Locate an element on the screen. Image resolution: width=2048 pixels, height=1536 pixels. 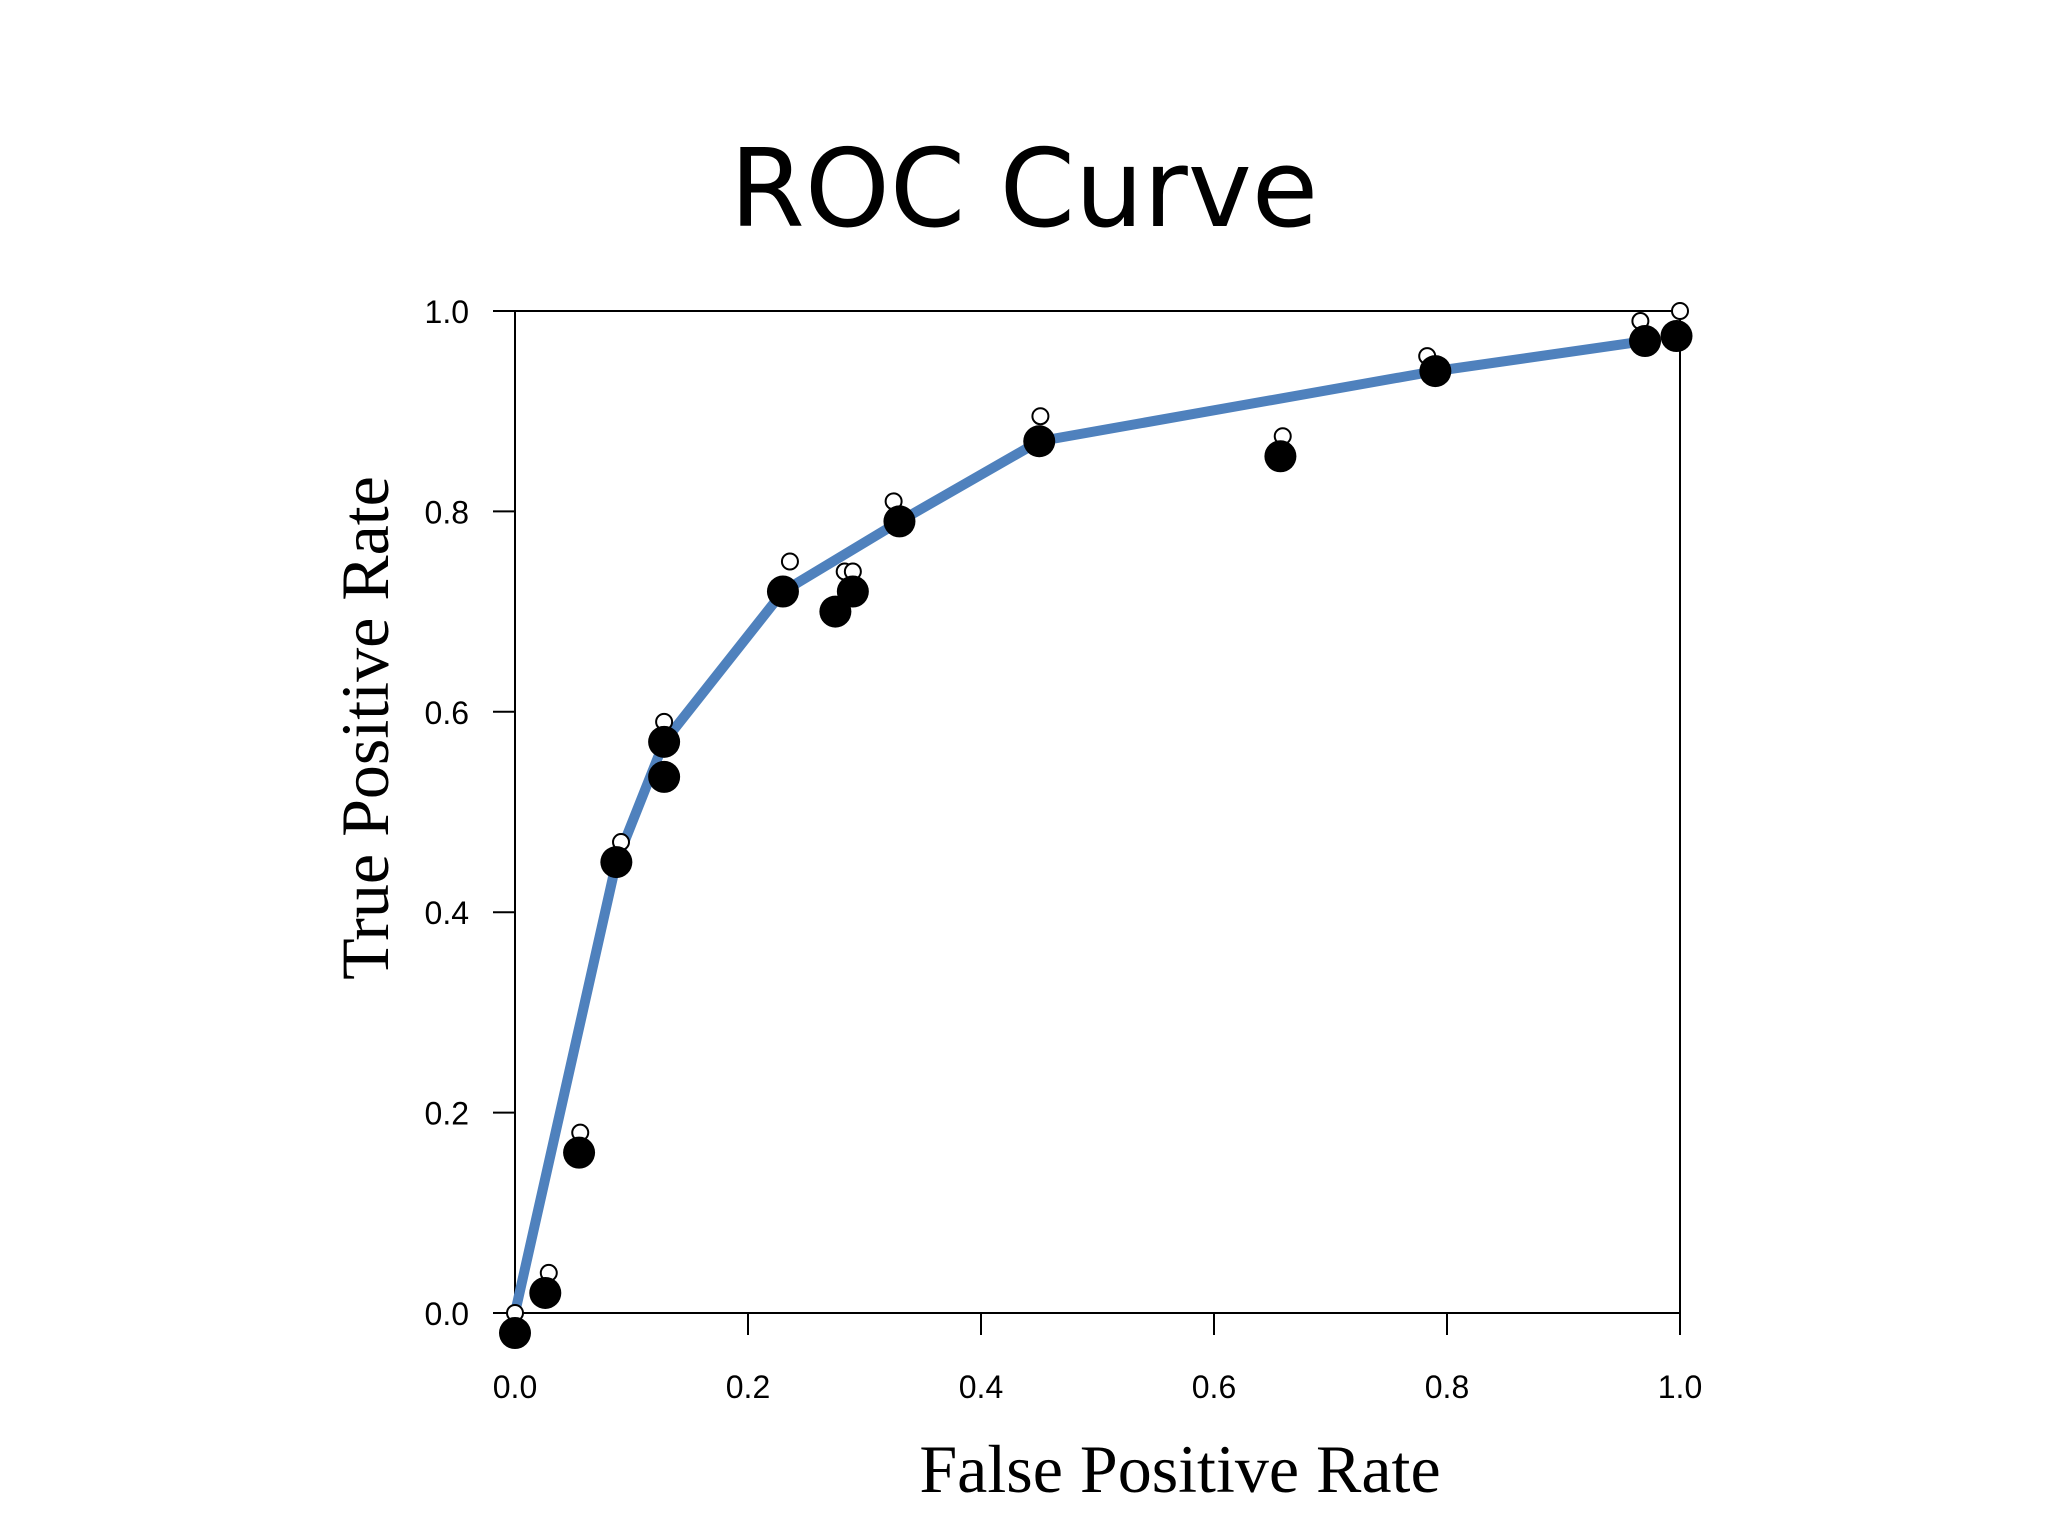
y-tick-label: 0.6 is located at coordinates (447, 713).